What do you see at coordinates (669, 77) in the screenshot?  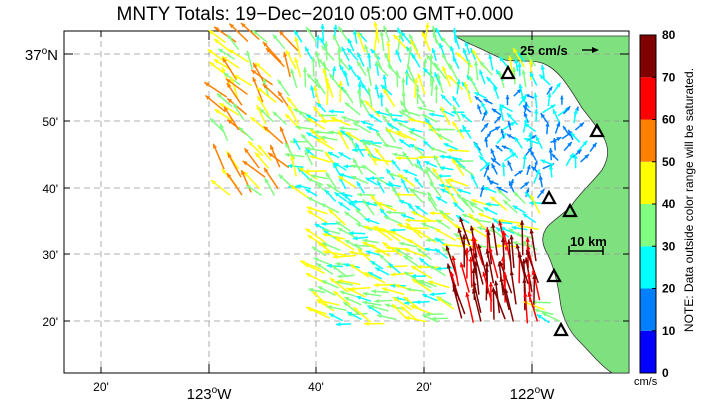 I see `colorbar-tick-label: 70` at bounding box center [669, 77].